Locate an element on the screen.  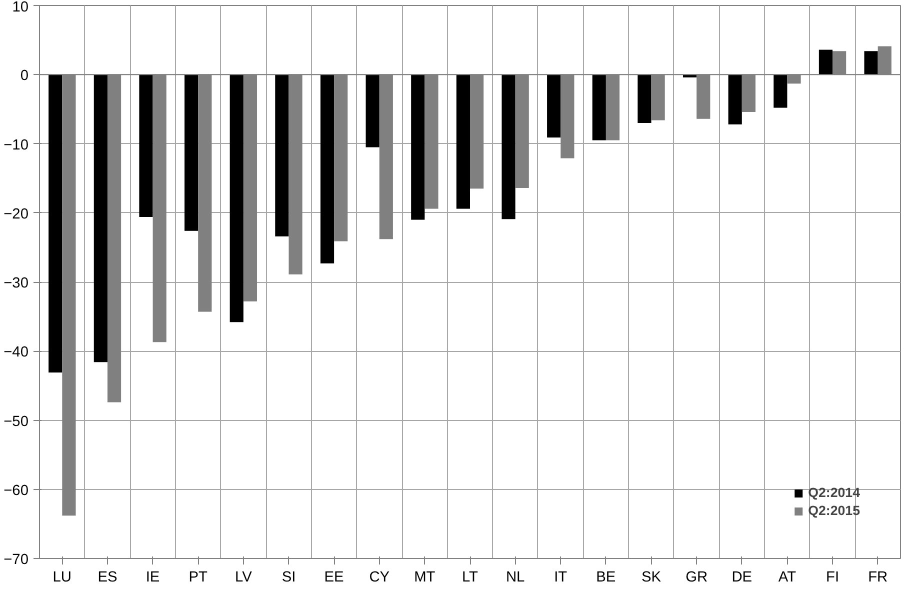
x-tick-label: IE is located at coordinates (153, 578).